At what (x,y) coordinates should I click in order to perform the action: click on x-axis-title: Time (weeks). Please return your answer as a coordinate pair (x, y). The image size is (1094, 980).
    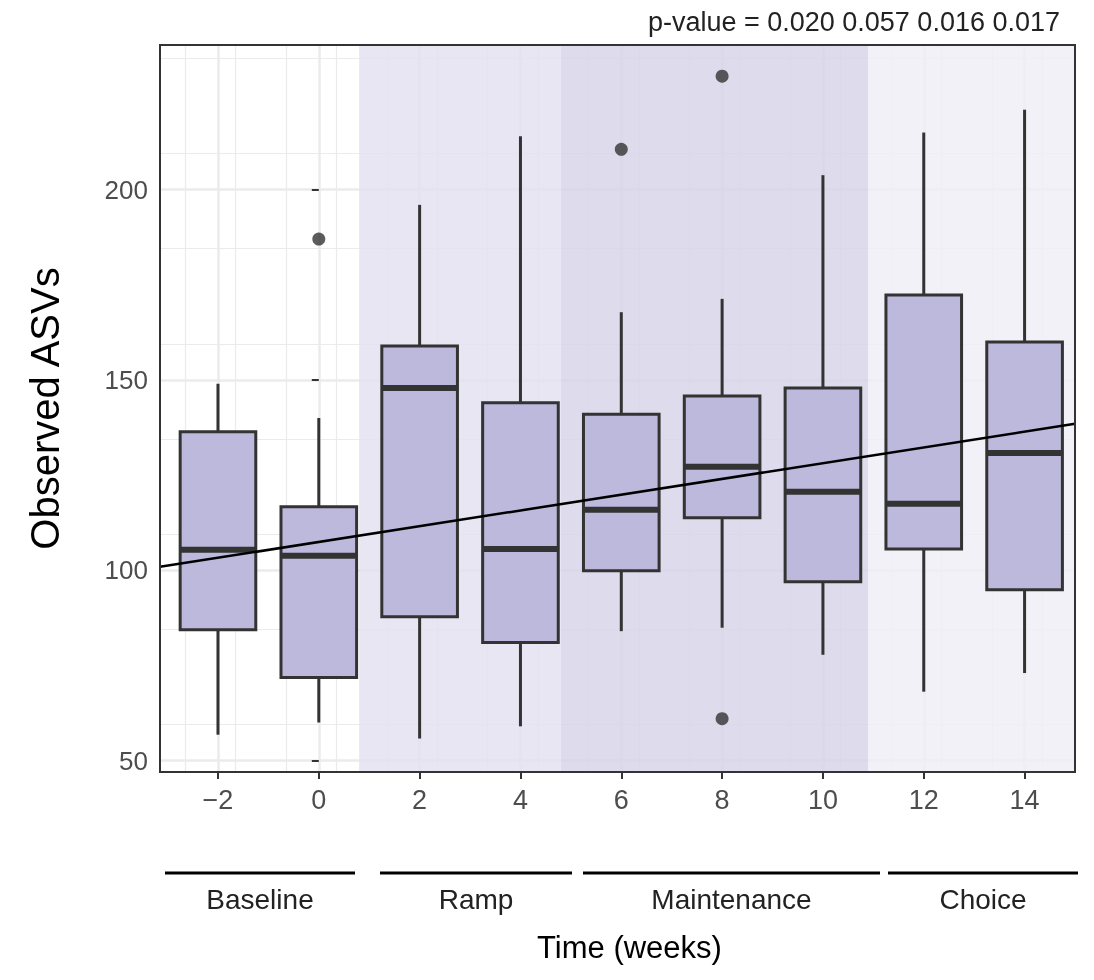
    Looking at the image, I should click on (629, 947).